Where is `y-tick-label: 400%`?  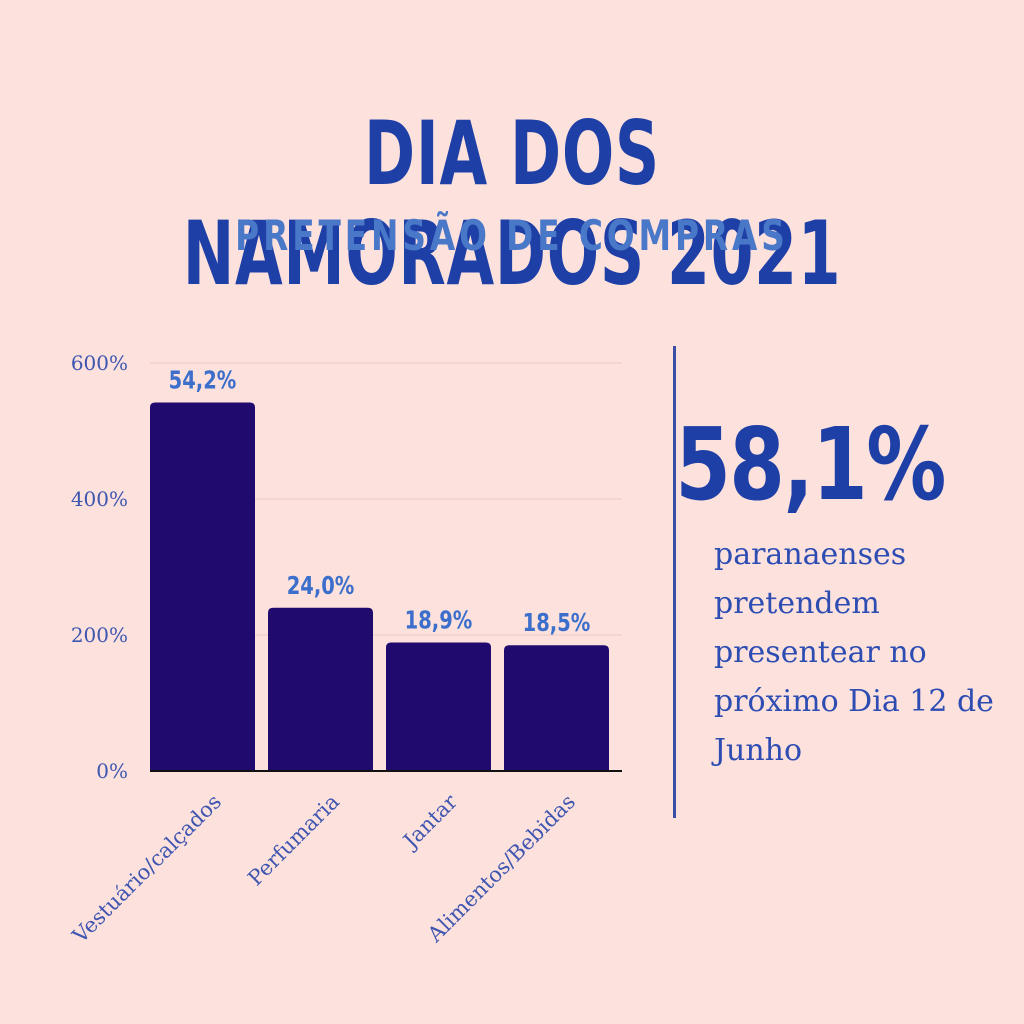 y-tick-label: 400% is located at coordinates (99, 499).